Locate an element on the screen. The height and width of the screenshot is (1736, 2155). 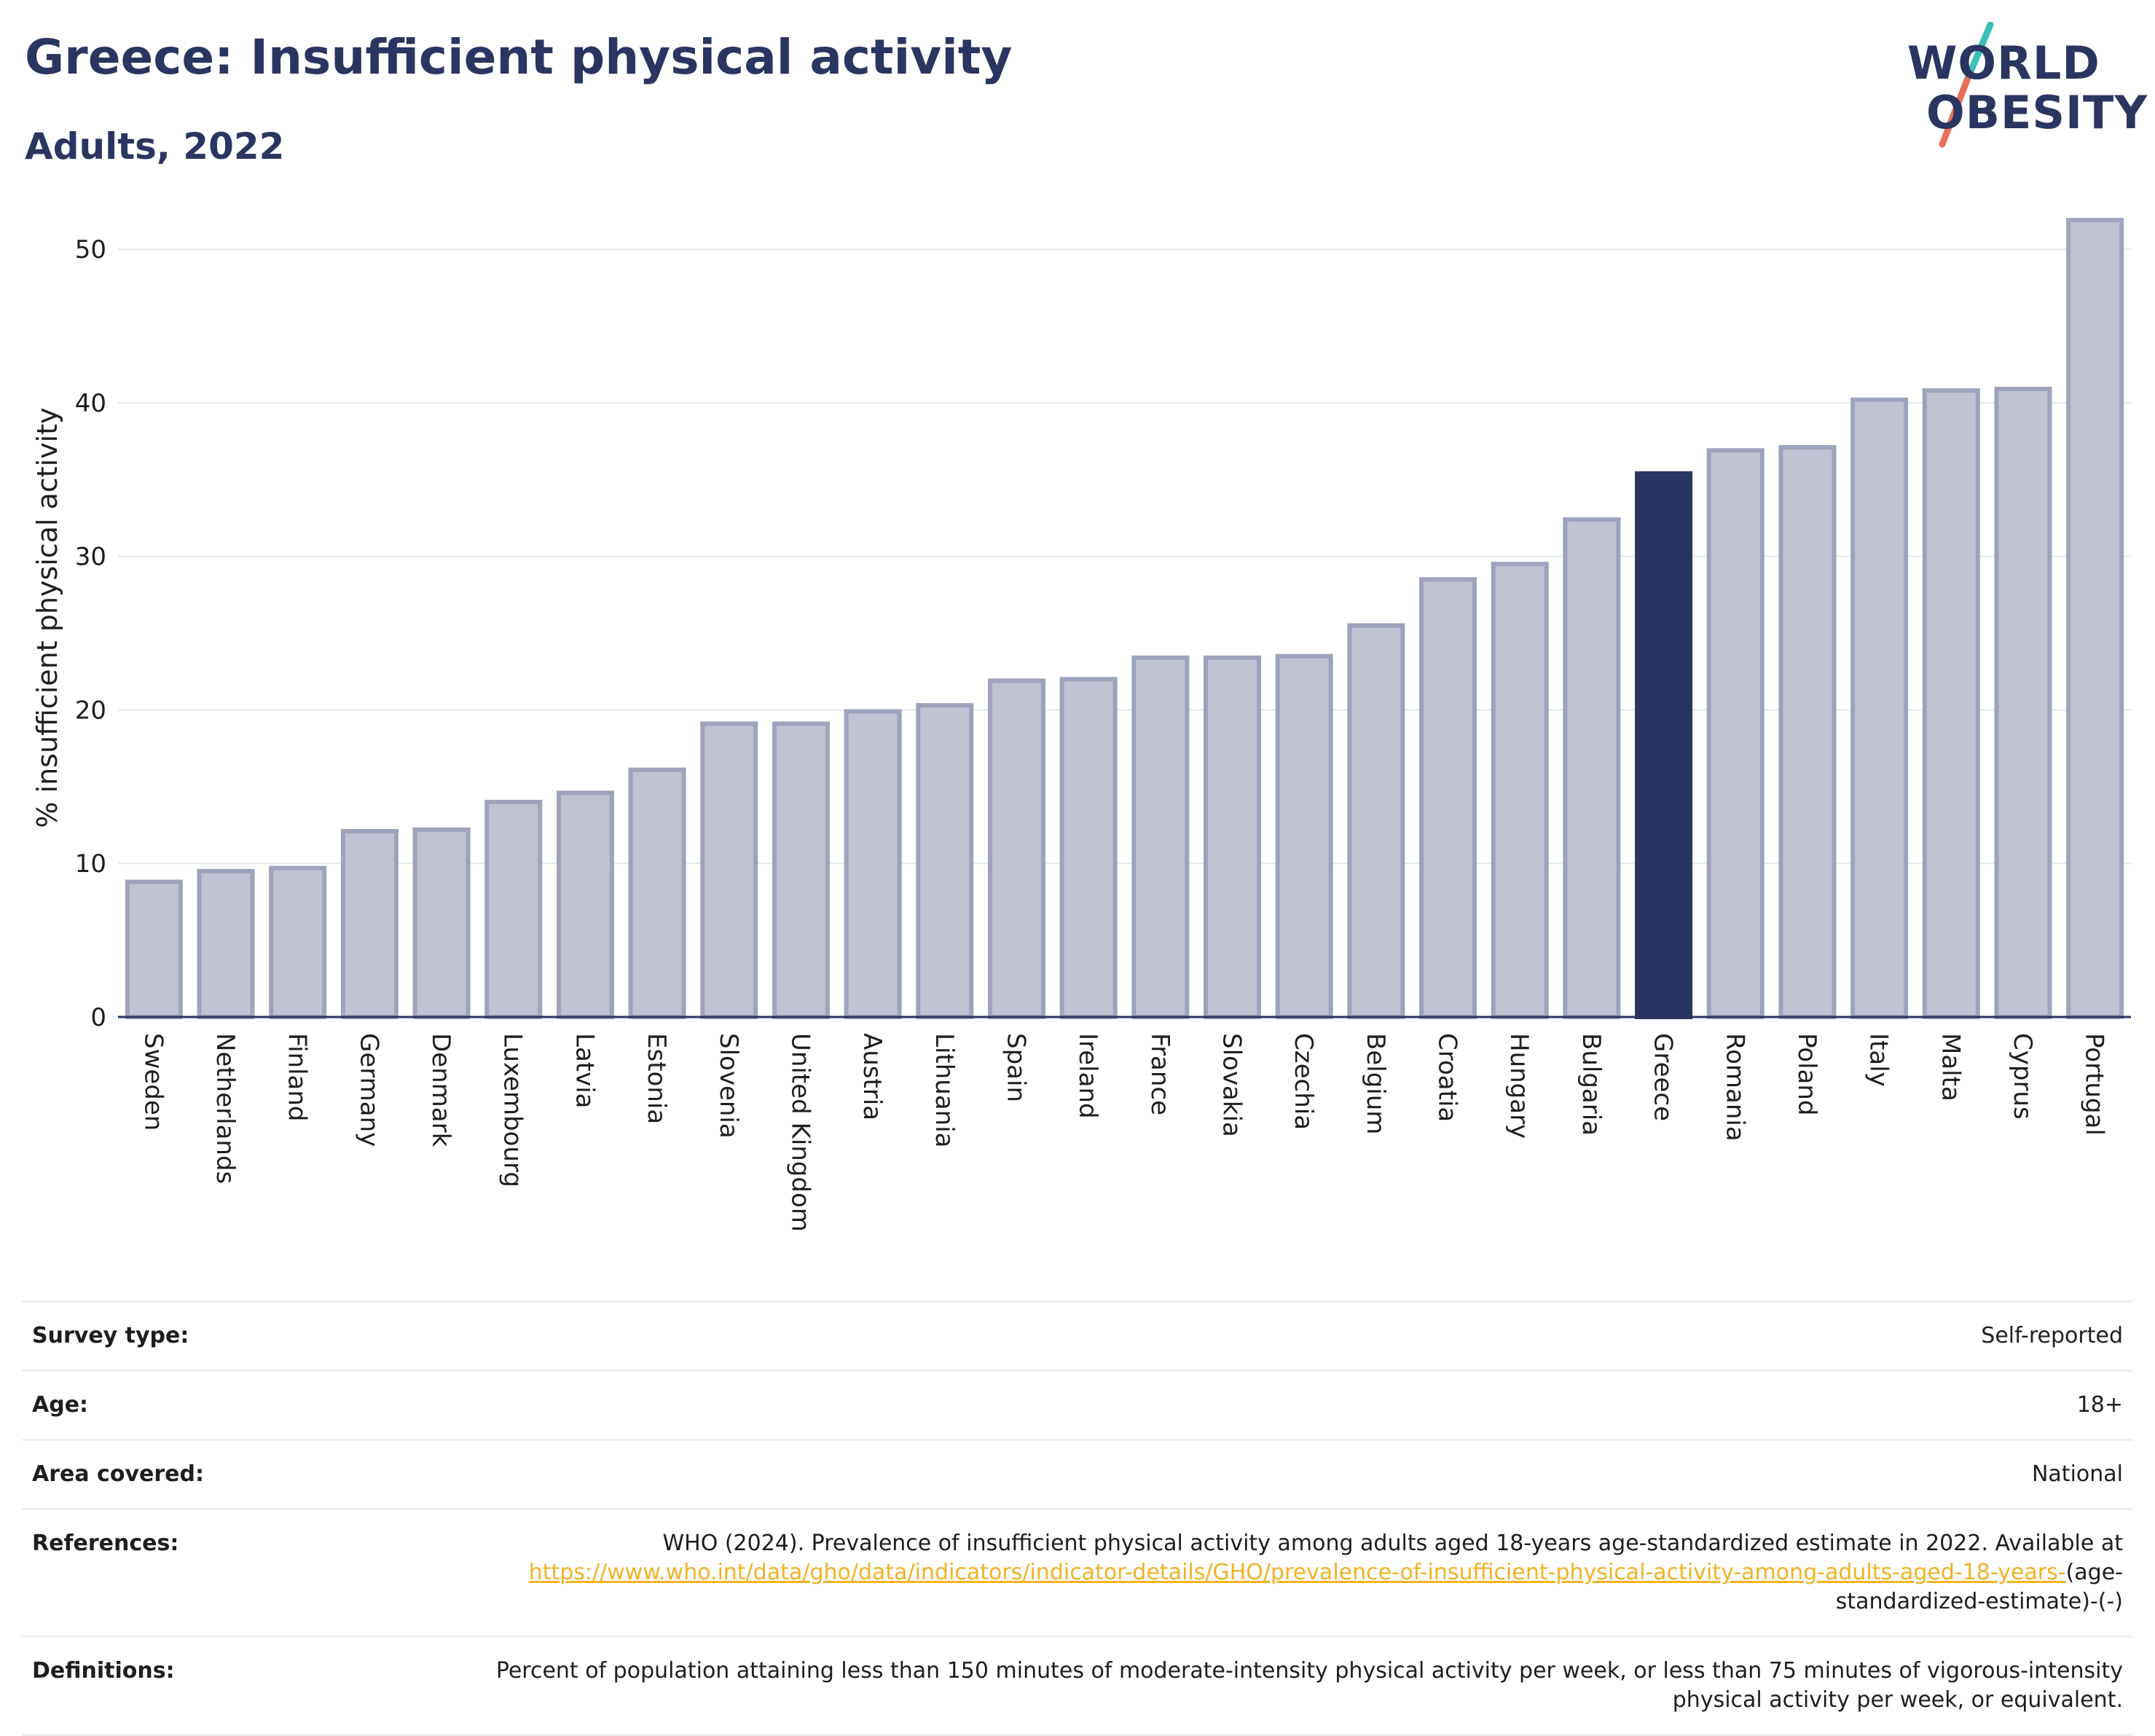
bar-croatia is located at coordinates (1448, 798).